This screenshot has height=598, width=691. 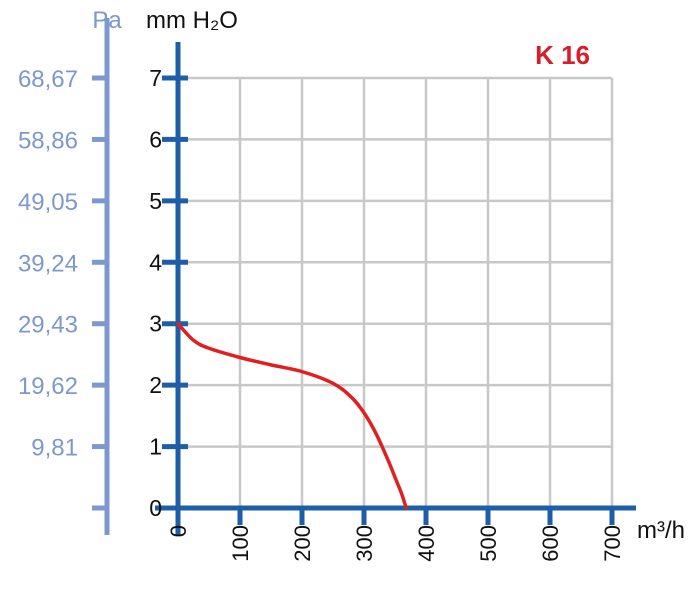 What do you see at coordinates (168, 293) in the screenshot?
I see `y-tick-group: 0 1 2 3 4 5 6 7` at bounding box center [168, 293].